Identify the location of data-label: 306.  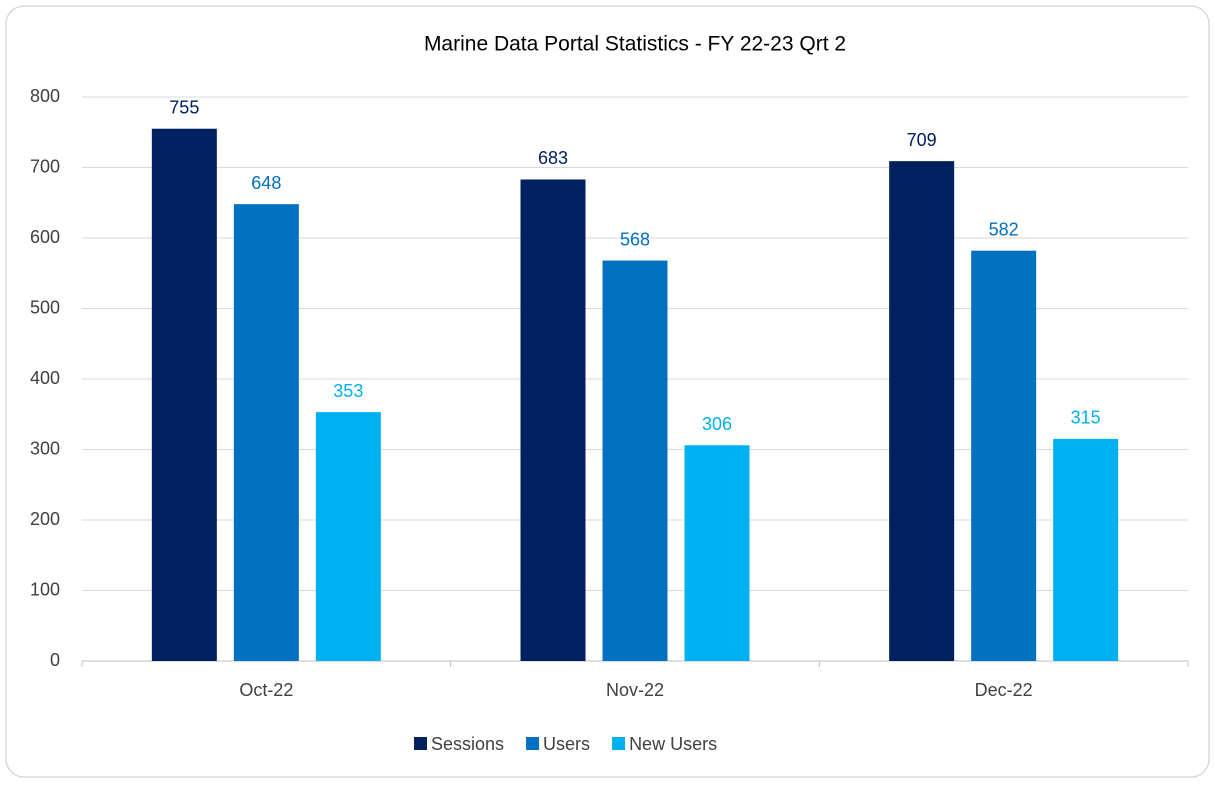
(717, 424).